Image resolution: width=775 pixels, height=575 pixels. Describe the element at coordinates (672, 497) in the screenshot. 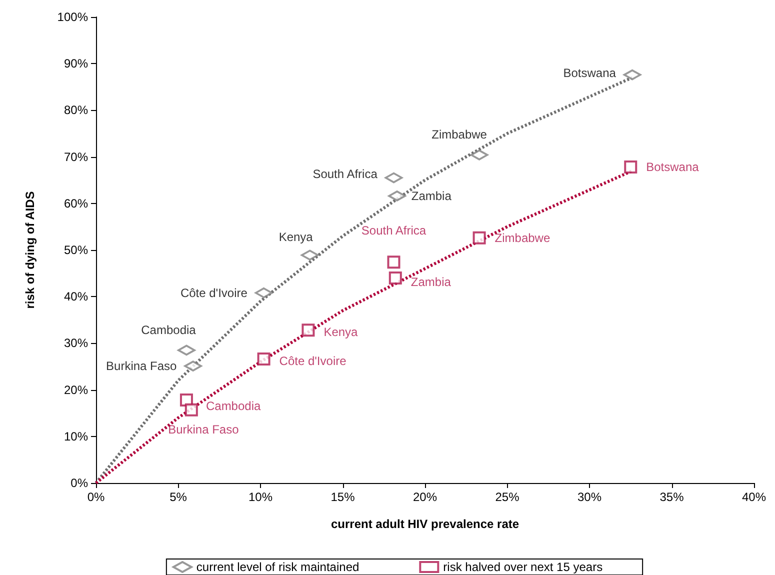

I see `x-tick-label: 35%` at that location.